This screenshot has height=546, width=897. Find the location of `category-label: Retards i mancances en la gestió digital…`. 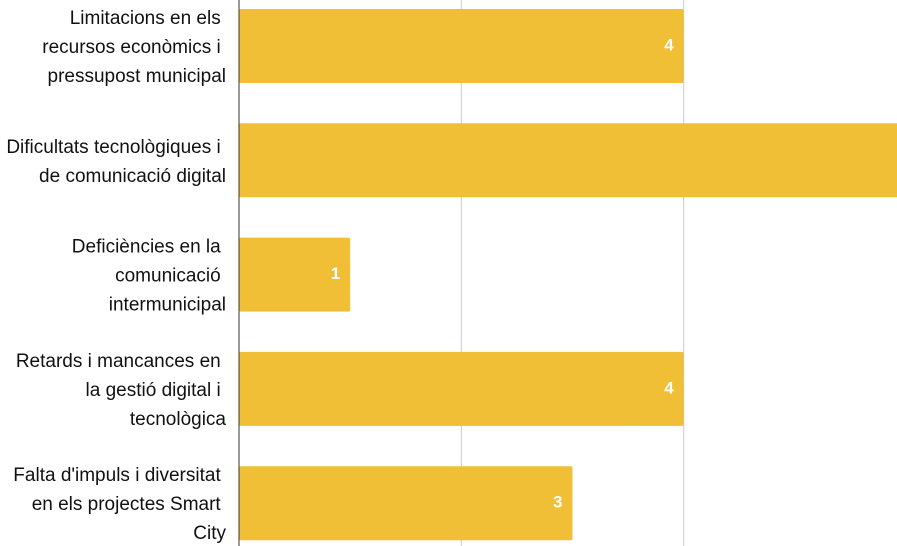

category-label: Retards i mancances en la gestió digital… is located at coordinates (121, 390).